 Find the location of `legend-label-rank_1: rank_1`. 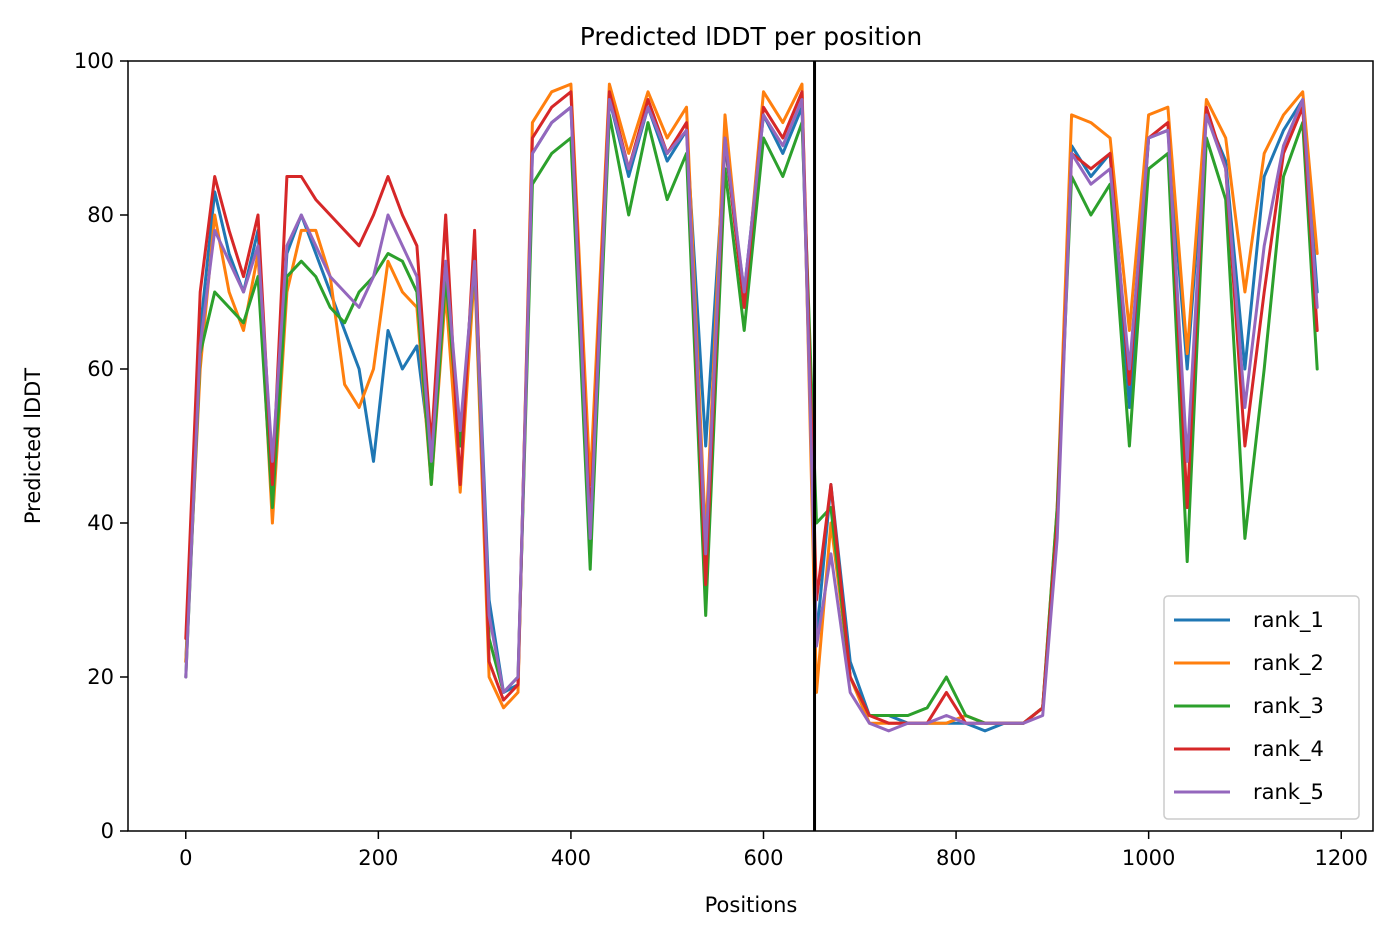

legend-label-rank_1: rank_1 is located at coordinates (1288, 620).